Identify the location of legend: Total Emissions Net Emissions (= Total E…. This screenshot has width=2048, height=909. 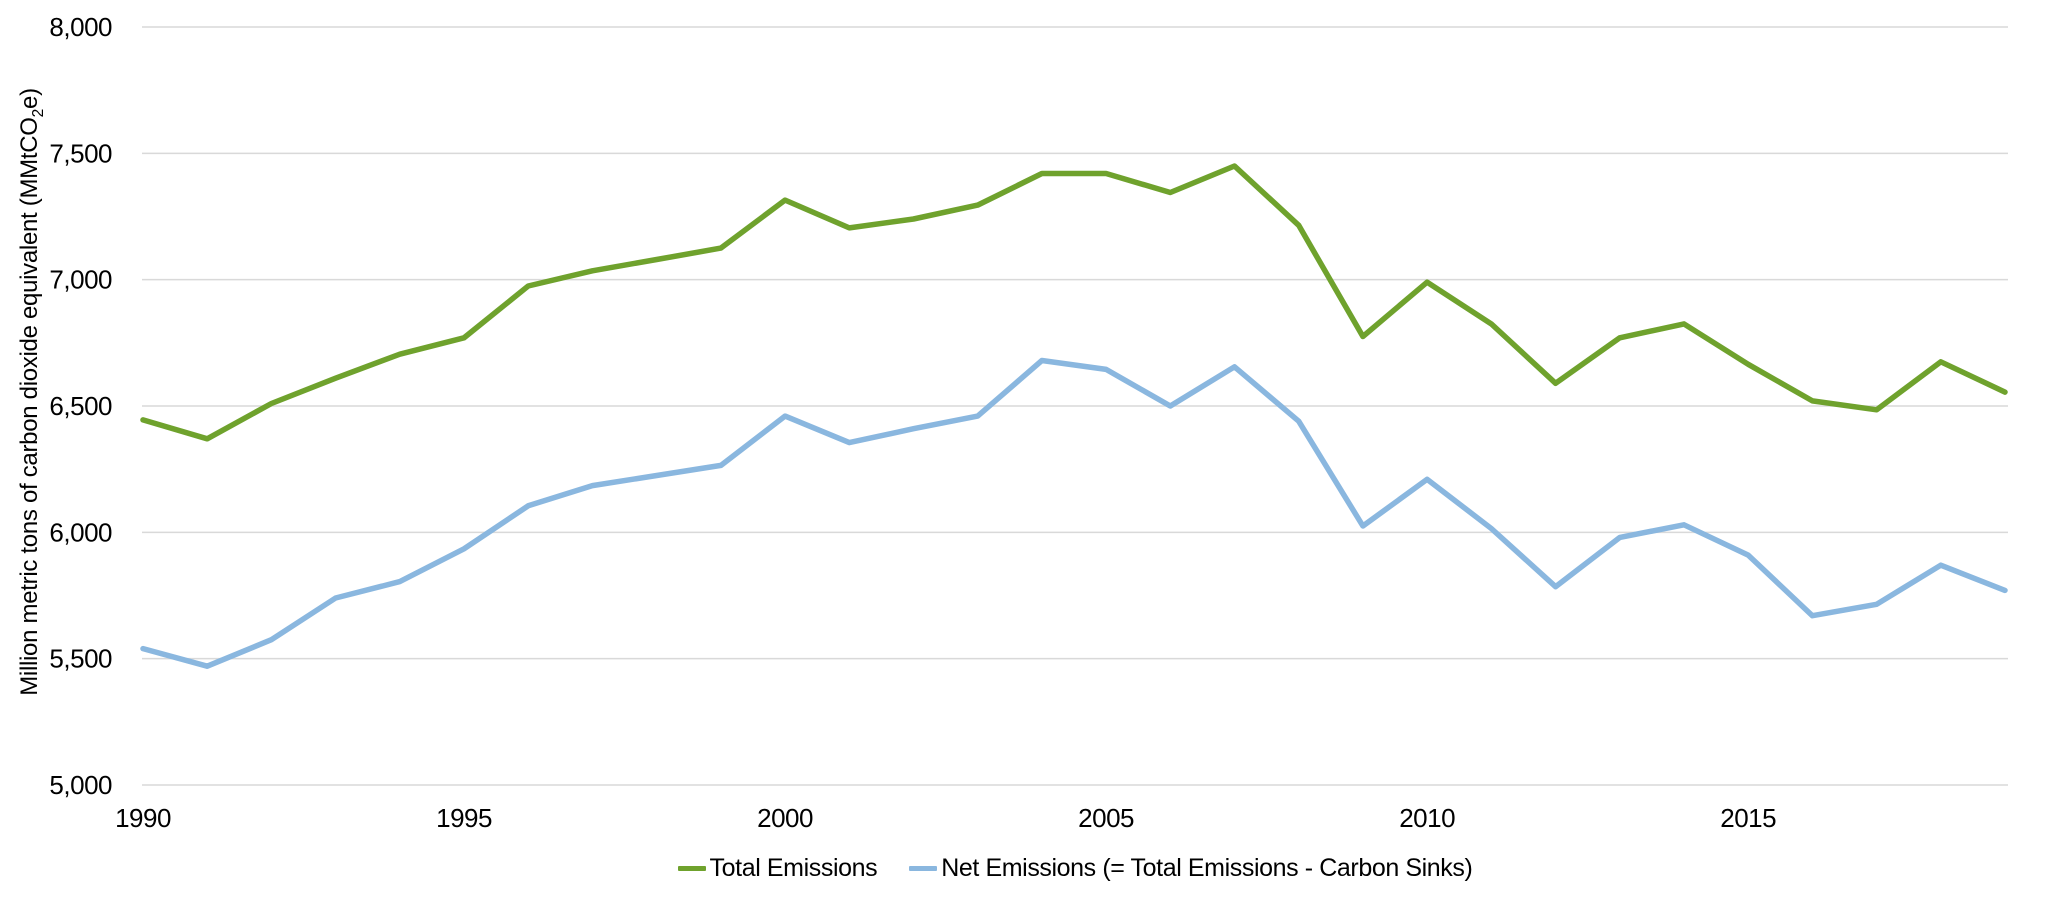
(1075, 868).